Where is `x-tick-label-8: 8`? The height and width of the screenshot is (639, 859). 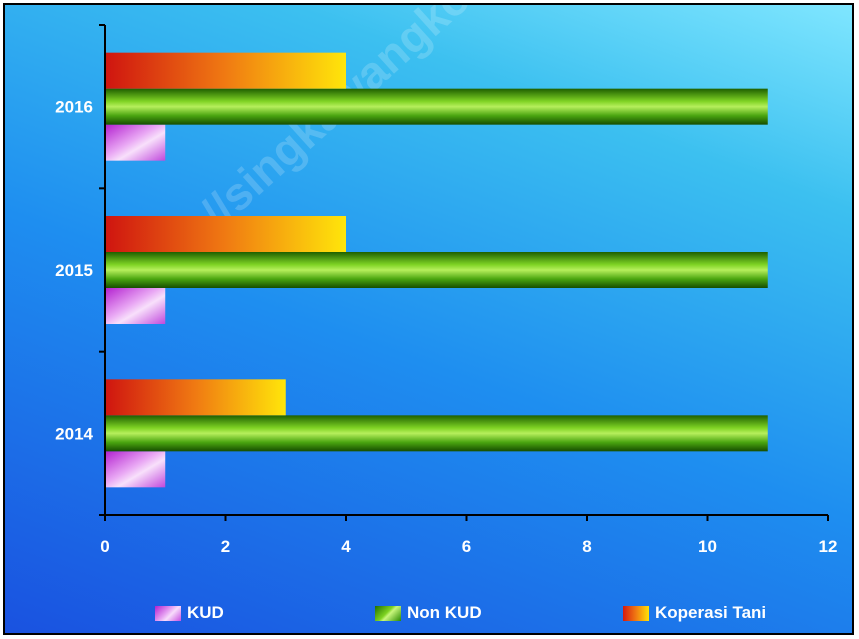 x-tick-label-8: 8 is located at coordinates (586, 546).